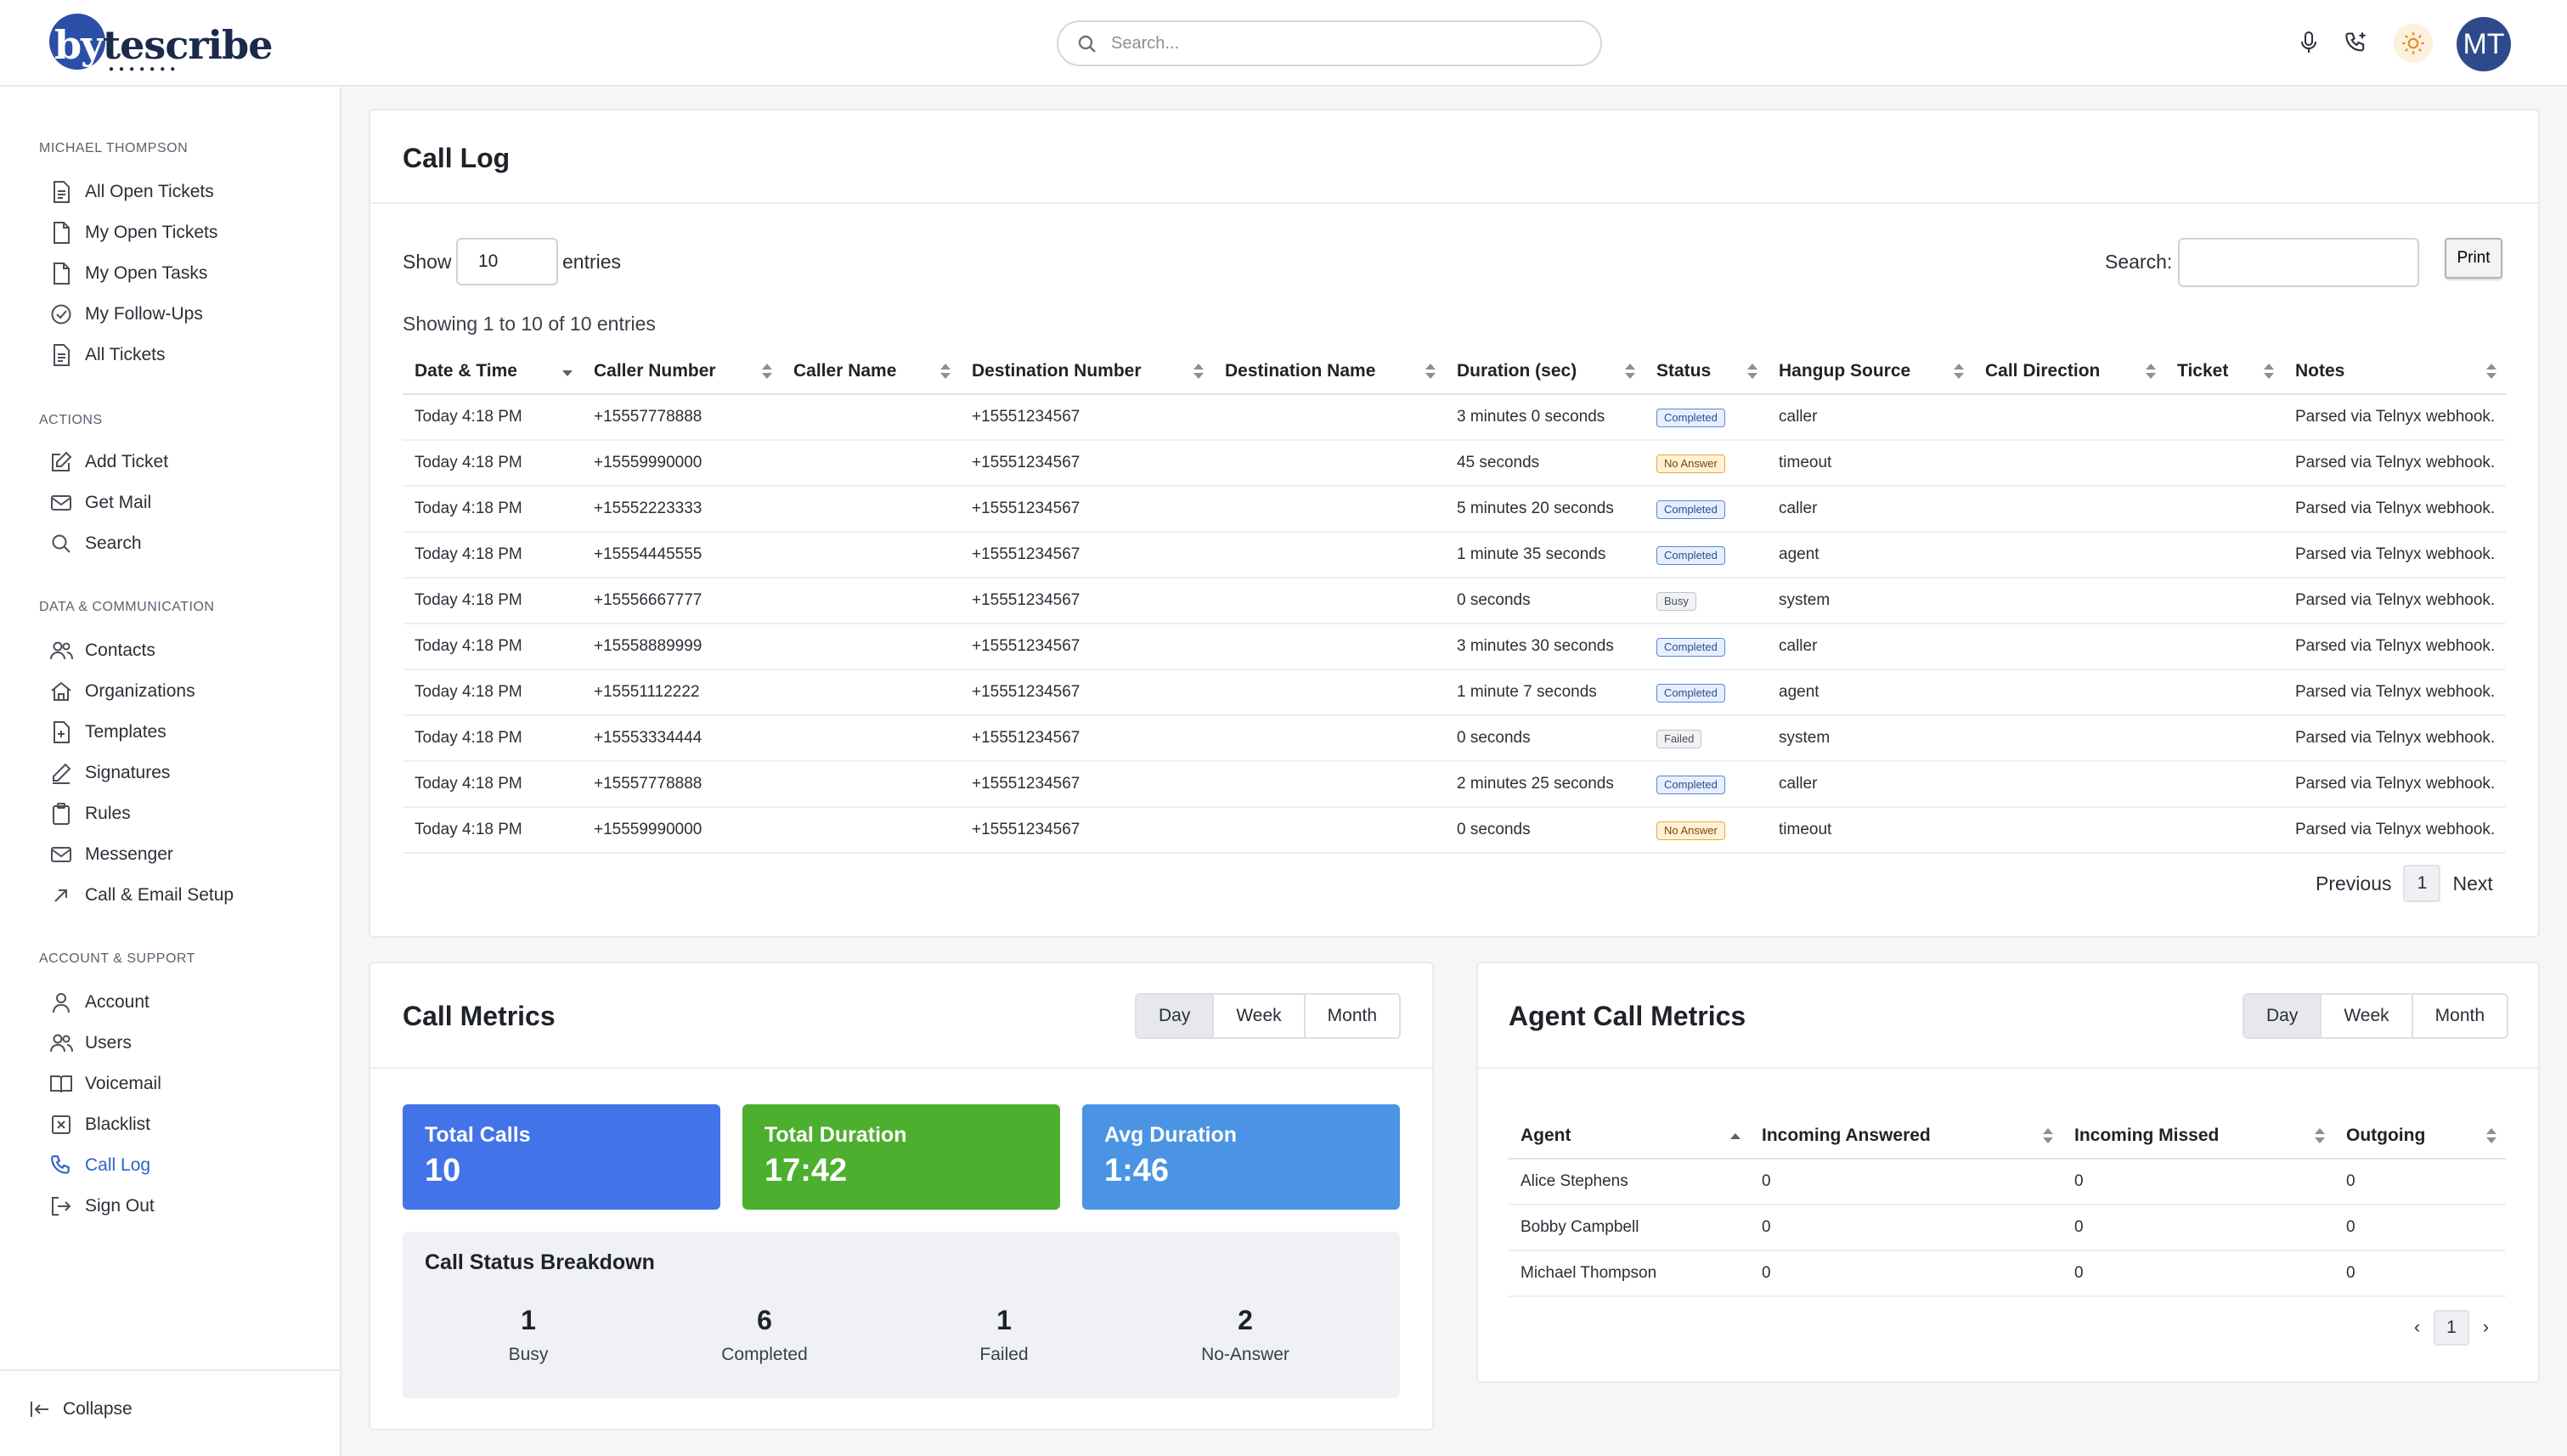 This screenshot has width=2567, height=1456. Describe the element at coordinates (765, 1320) in the screenshot. I see `breakdown-count: 6` at that location.